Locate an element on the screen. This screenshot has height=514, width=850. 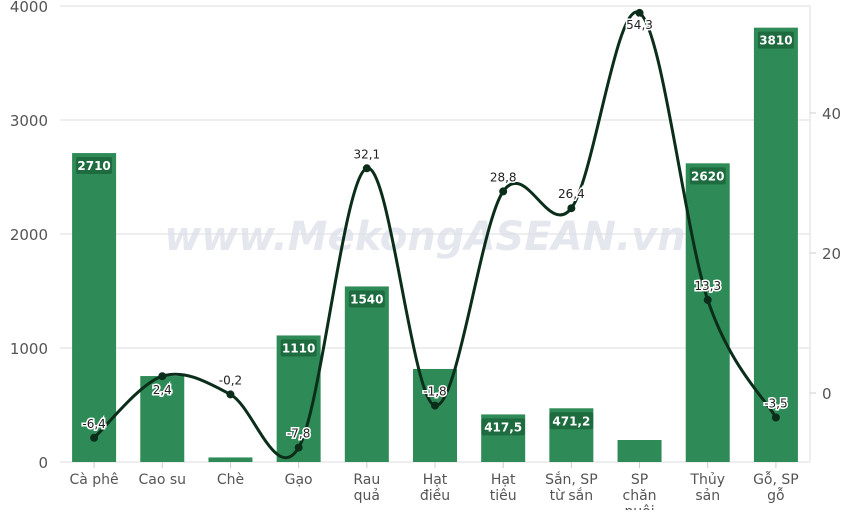
left-tick-label: 3000 is located at coordinates (29, 121).